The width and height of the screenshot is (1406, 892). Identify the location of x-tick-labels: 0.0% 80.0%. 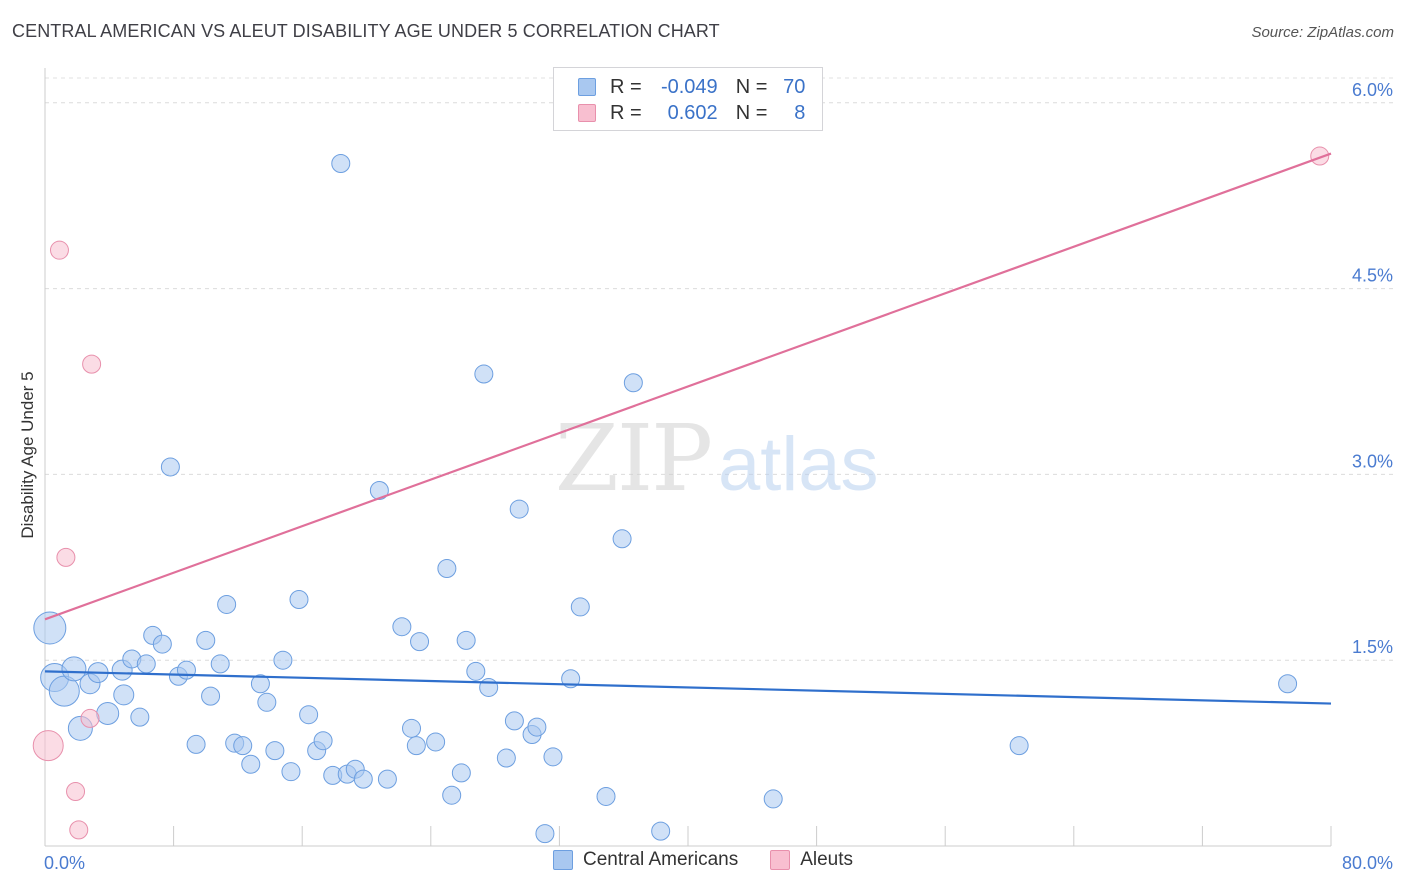
(718, 863).